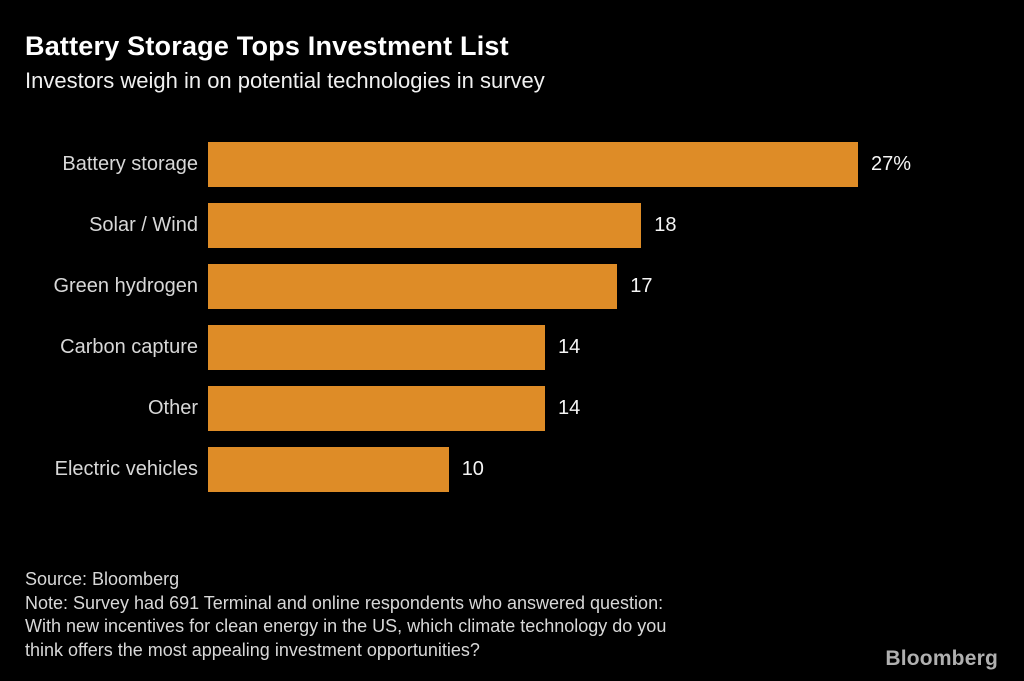  Describe the element at coordinates (472, 469) in the screenshot. I see `value-label: 10` at that location.